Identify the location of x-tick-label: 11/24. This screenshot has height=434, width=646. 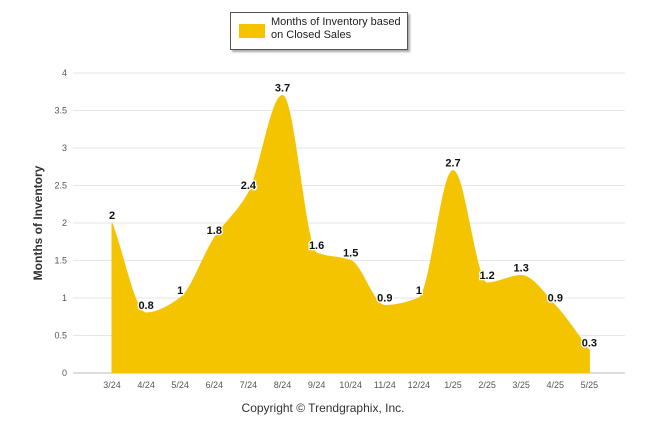
(385, 385).